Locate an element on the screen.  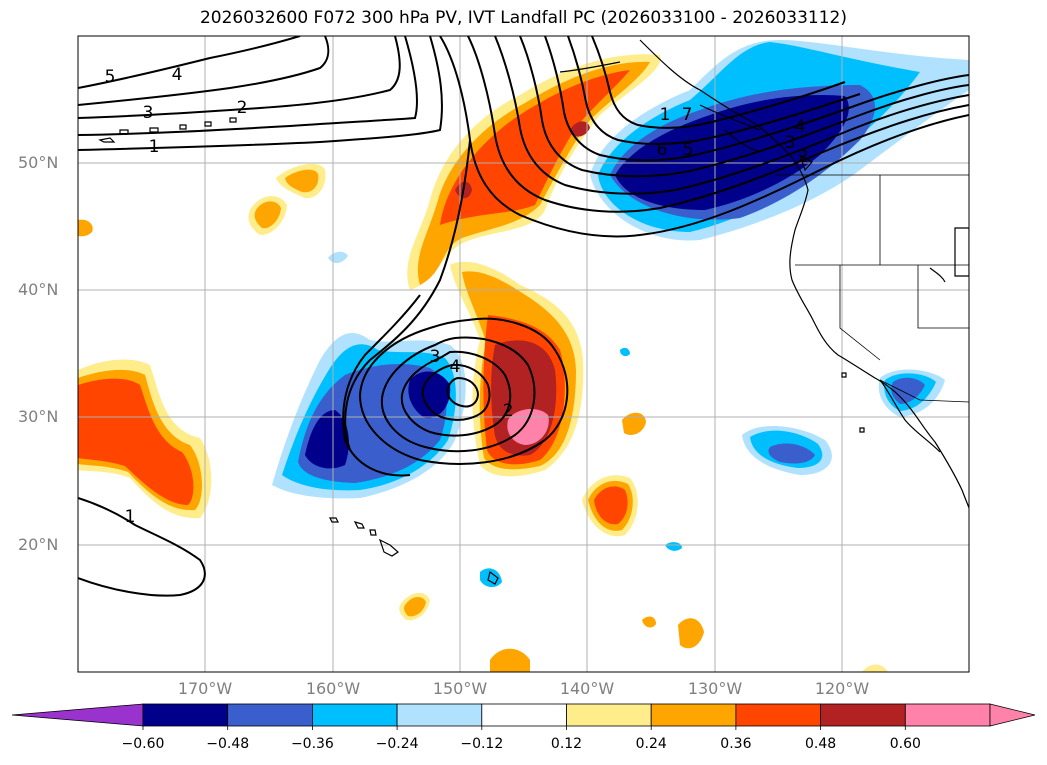
lon-label: 120°W is located at coordinates (842, 688).